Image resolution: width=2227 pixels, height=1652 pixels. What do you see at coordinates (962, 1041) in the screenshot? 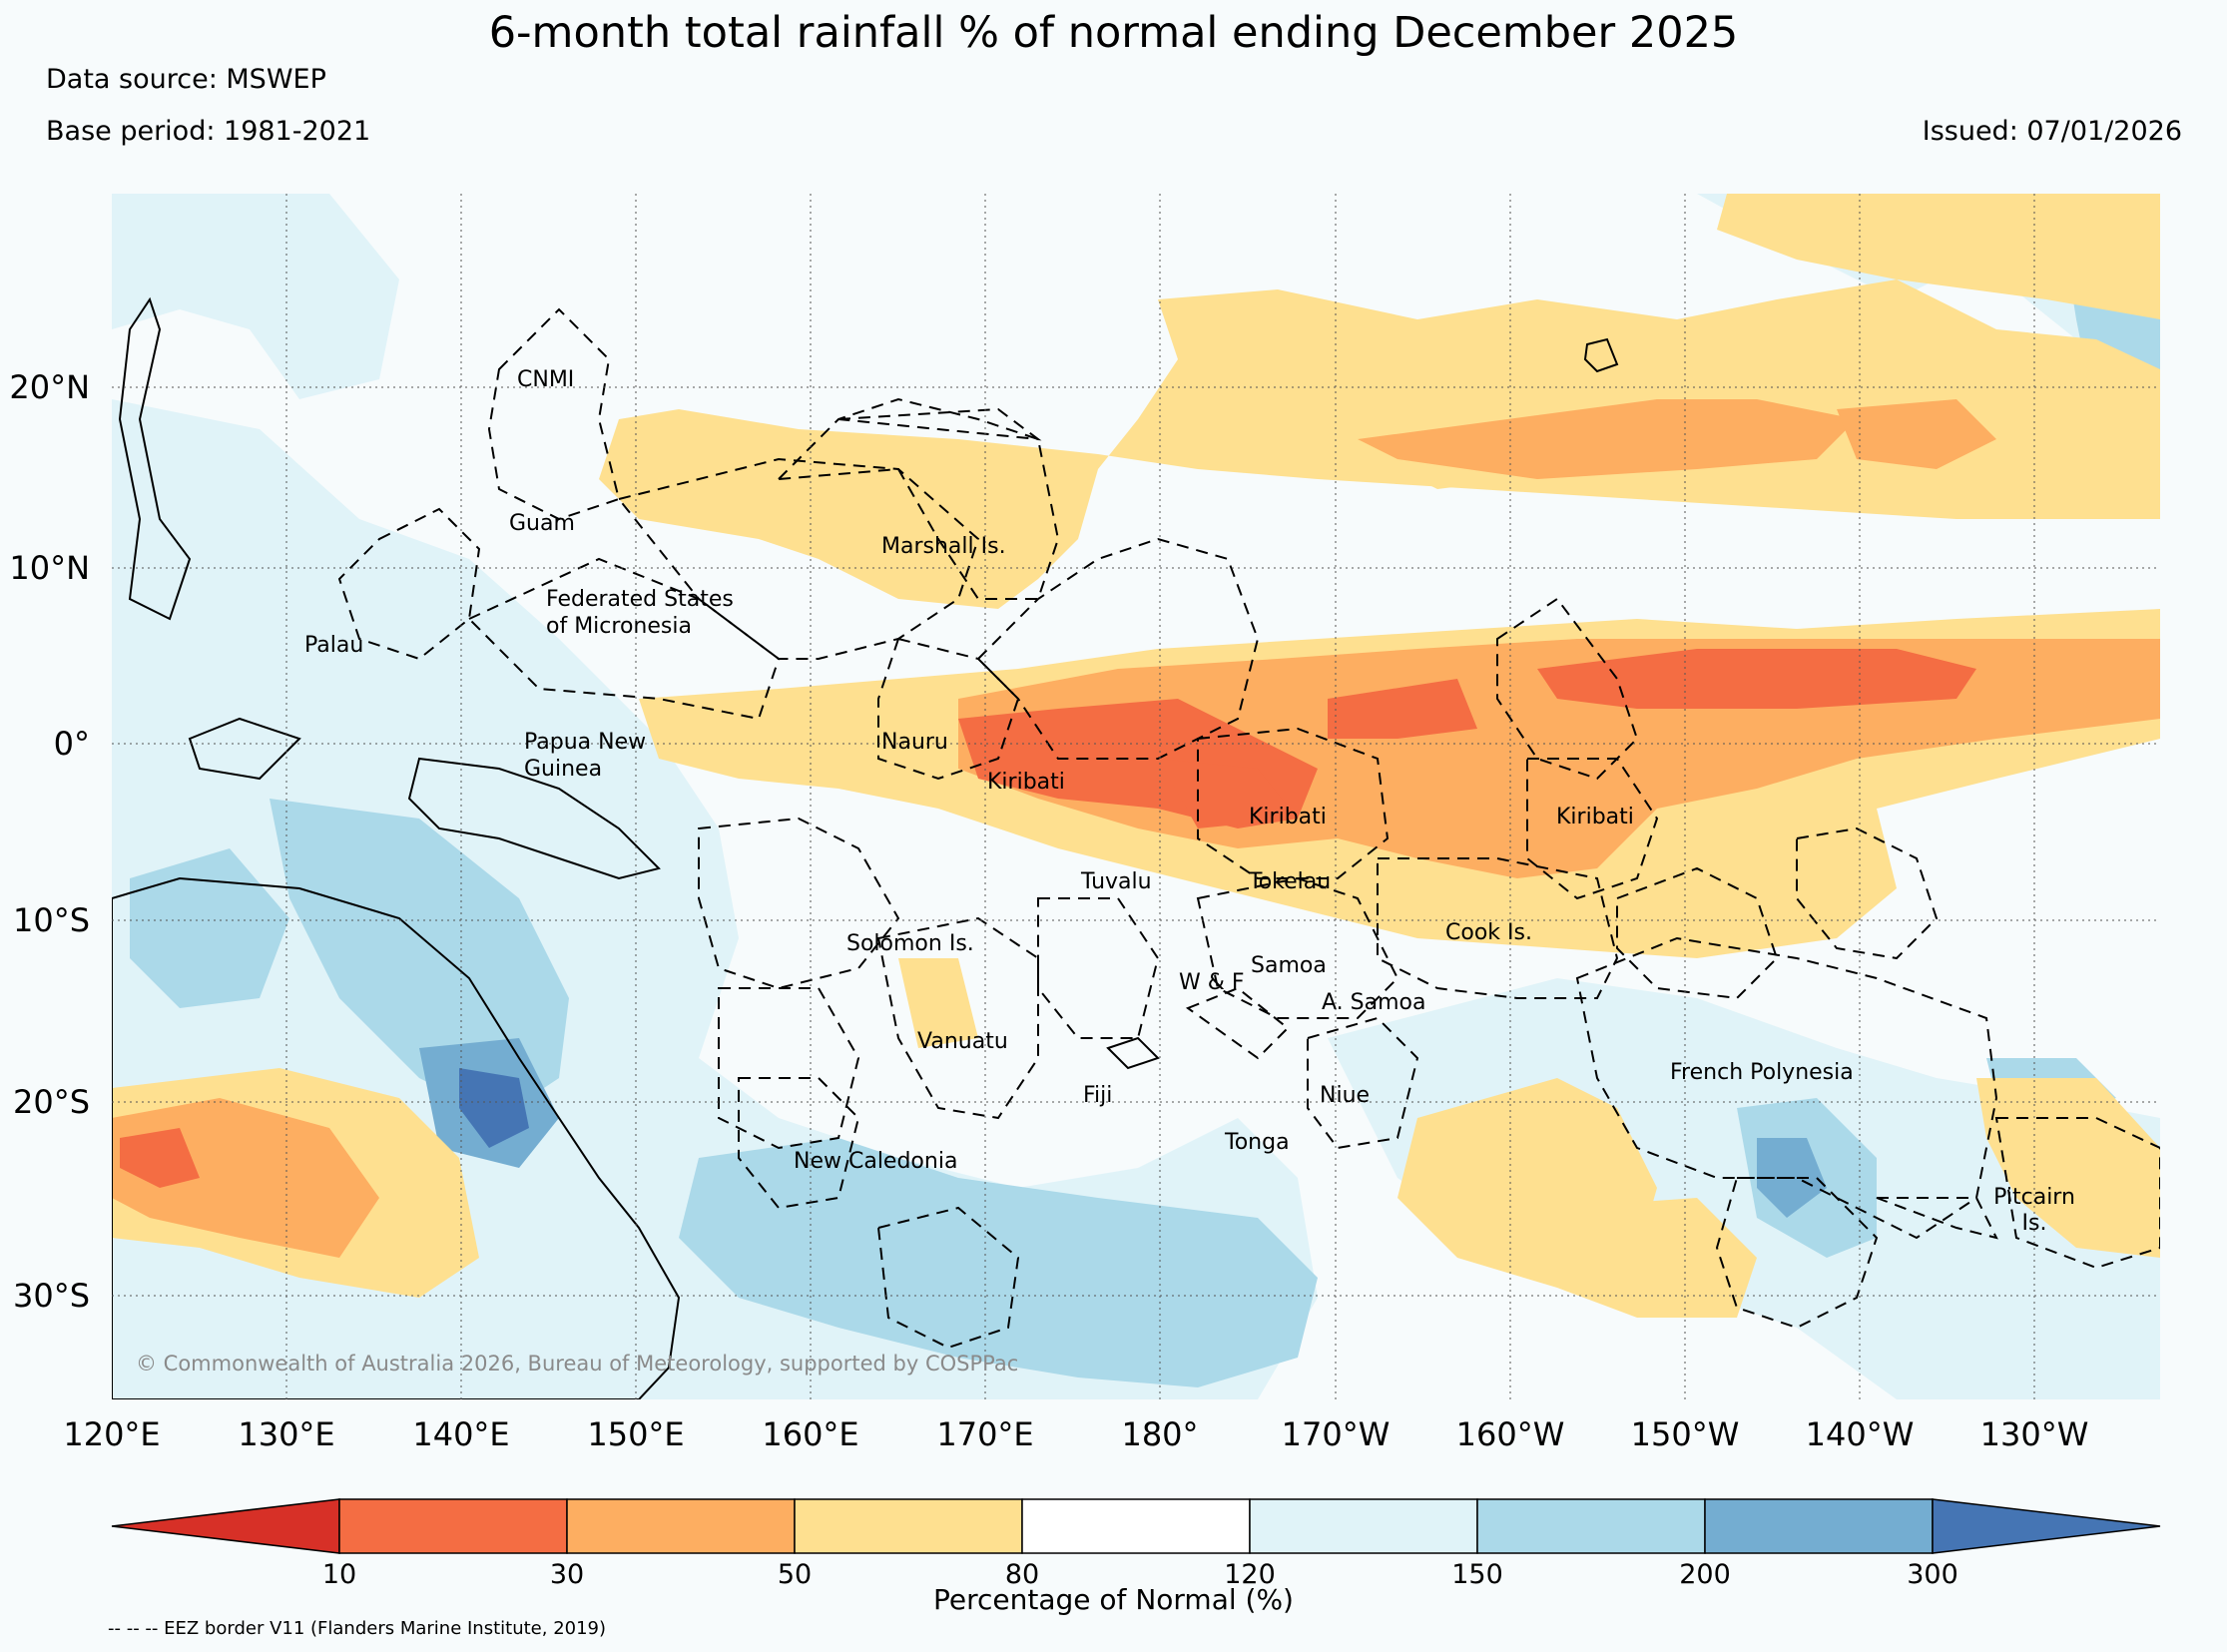
I see `region-label-vanuatu: Vanuatu` at bounding box center [962, 1041].